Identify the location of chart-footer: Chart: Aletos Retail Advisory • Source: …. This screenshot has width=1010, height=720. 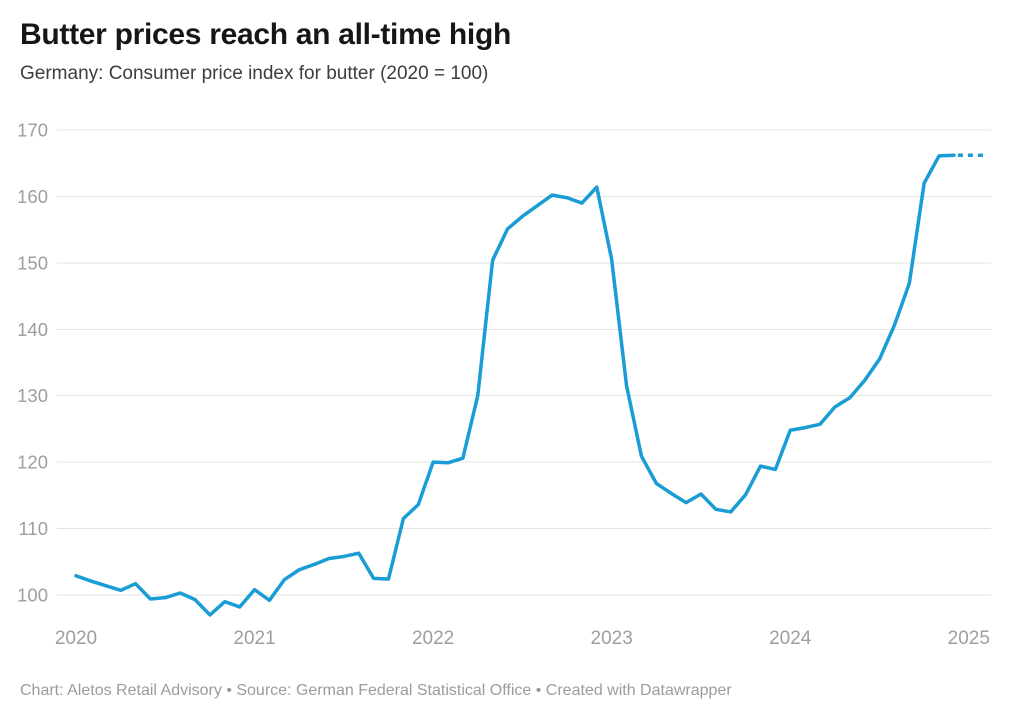
(376, 690).